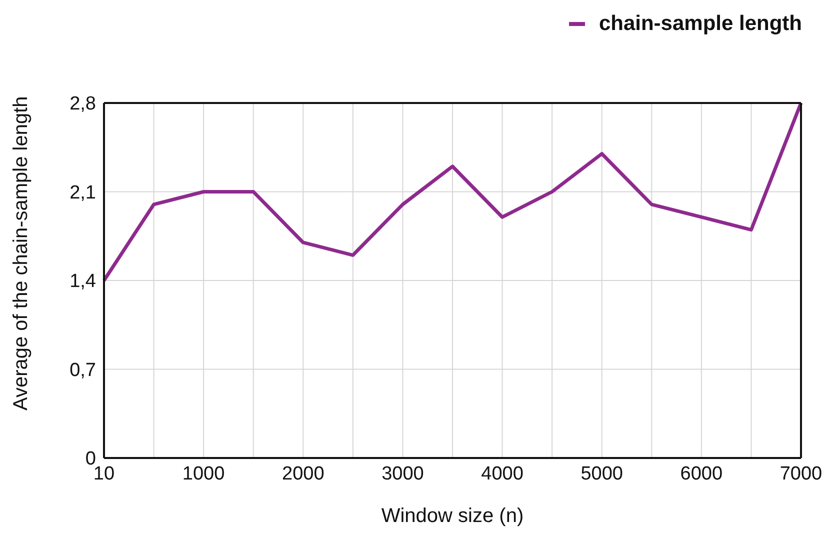 This screenshot has width=832, height=540. What do you see at coordinates (403, 473) in the screenshot?
I see `x-tick-label: 3000` at bounding box center [403, 473].